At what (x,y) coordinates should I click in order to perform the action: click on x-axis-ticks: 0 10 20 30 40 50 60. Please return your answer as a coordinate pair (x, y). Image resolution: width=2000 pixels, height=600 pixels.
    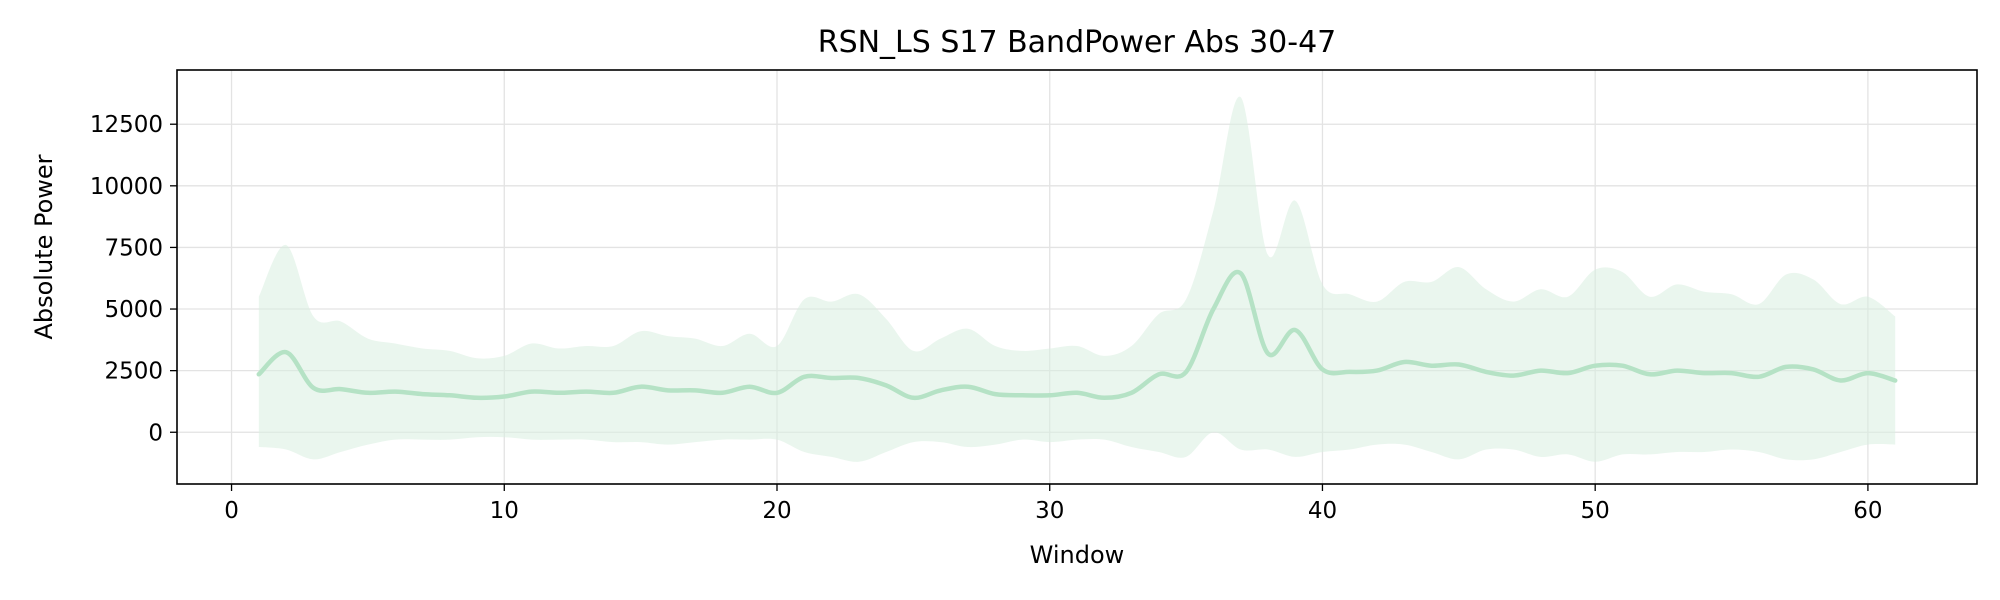
    Looking at the image, I should click on (1053, 504).